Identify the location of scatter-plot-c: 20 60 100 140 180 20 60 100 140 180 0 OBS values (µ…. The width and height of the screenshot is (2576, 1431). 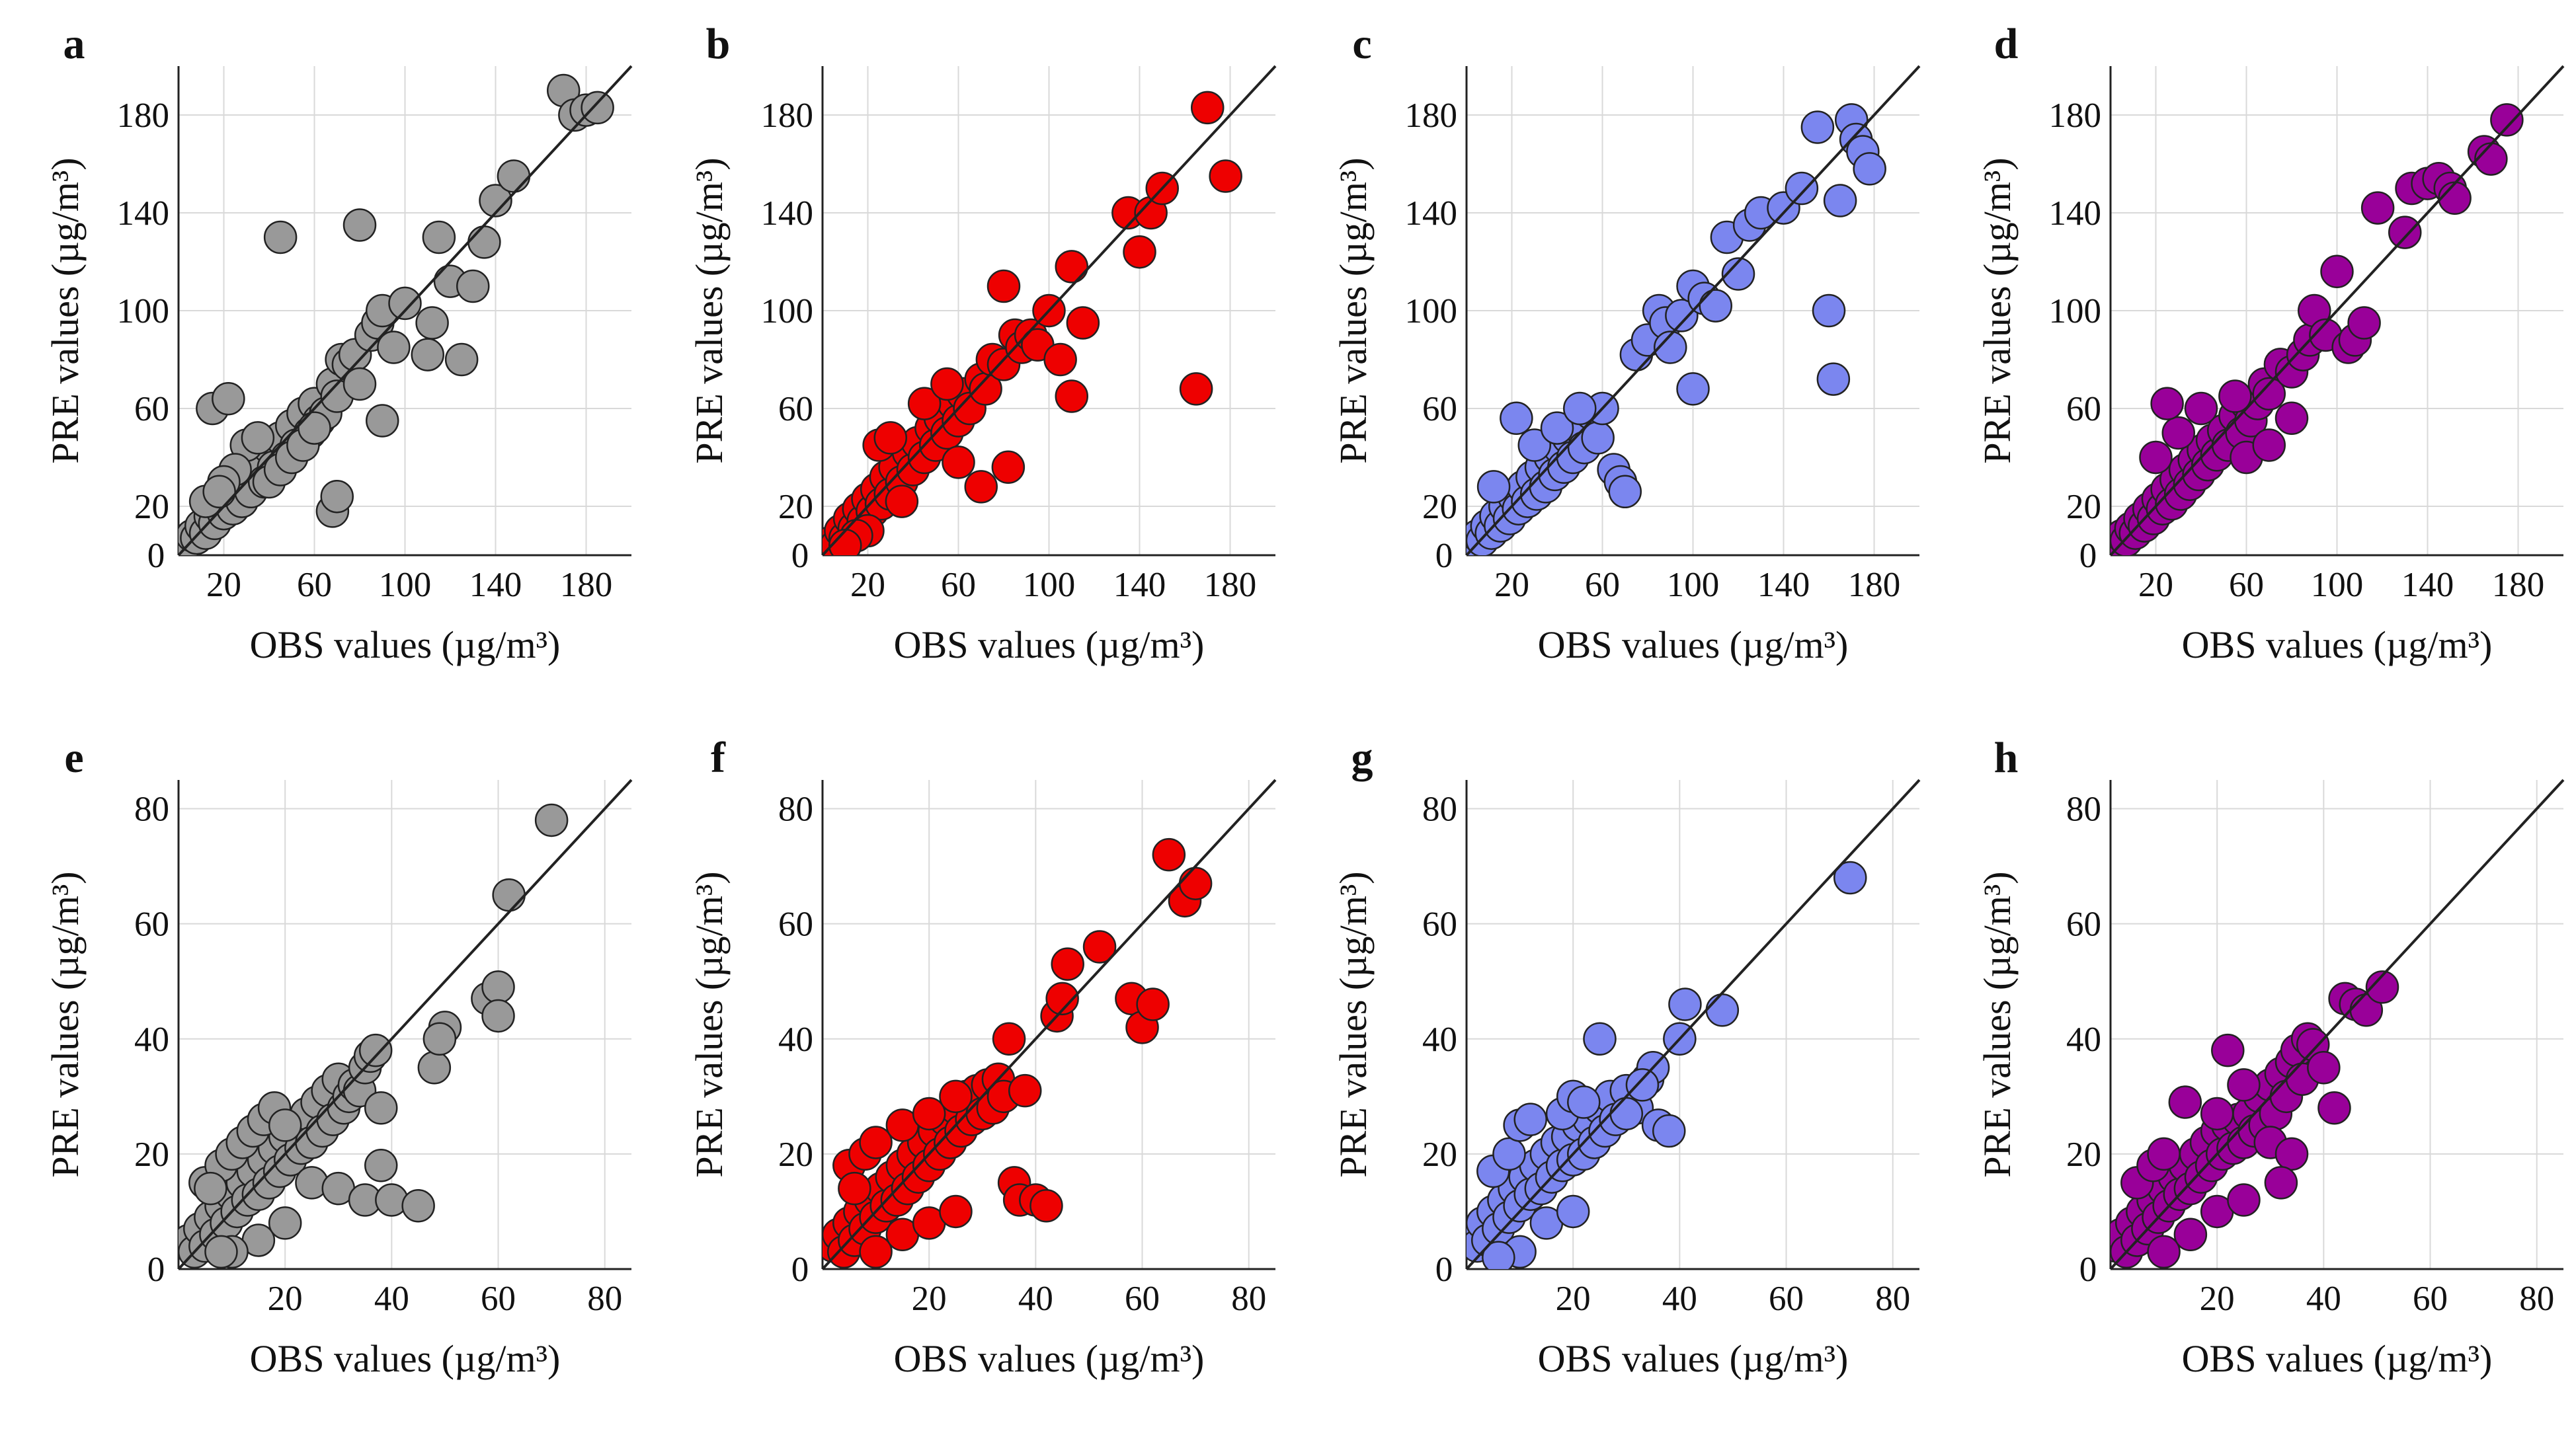
(1627, 343).